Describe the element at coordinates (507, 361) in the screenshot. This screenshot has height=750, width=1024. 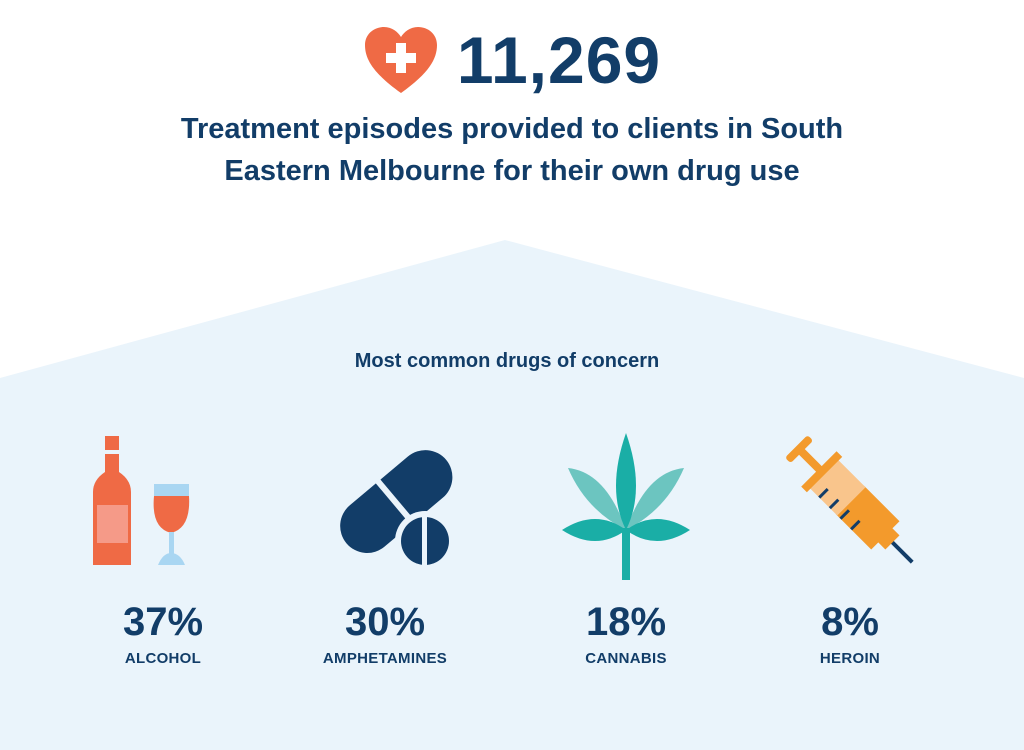
I see `section-title: Most common drugs of concern` at that location.